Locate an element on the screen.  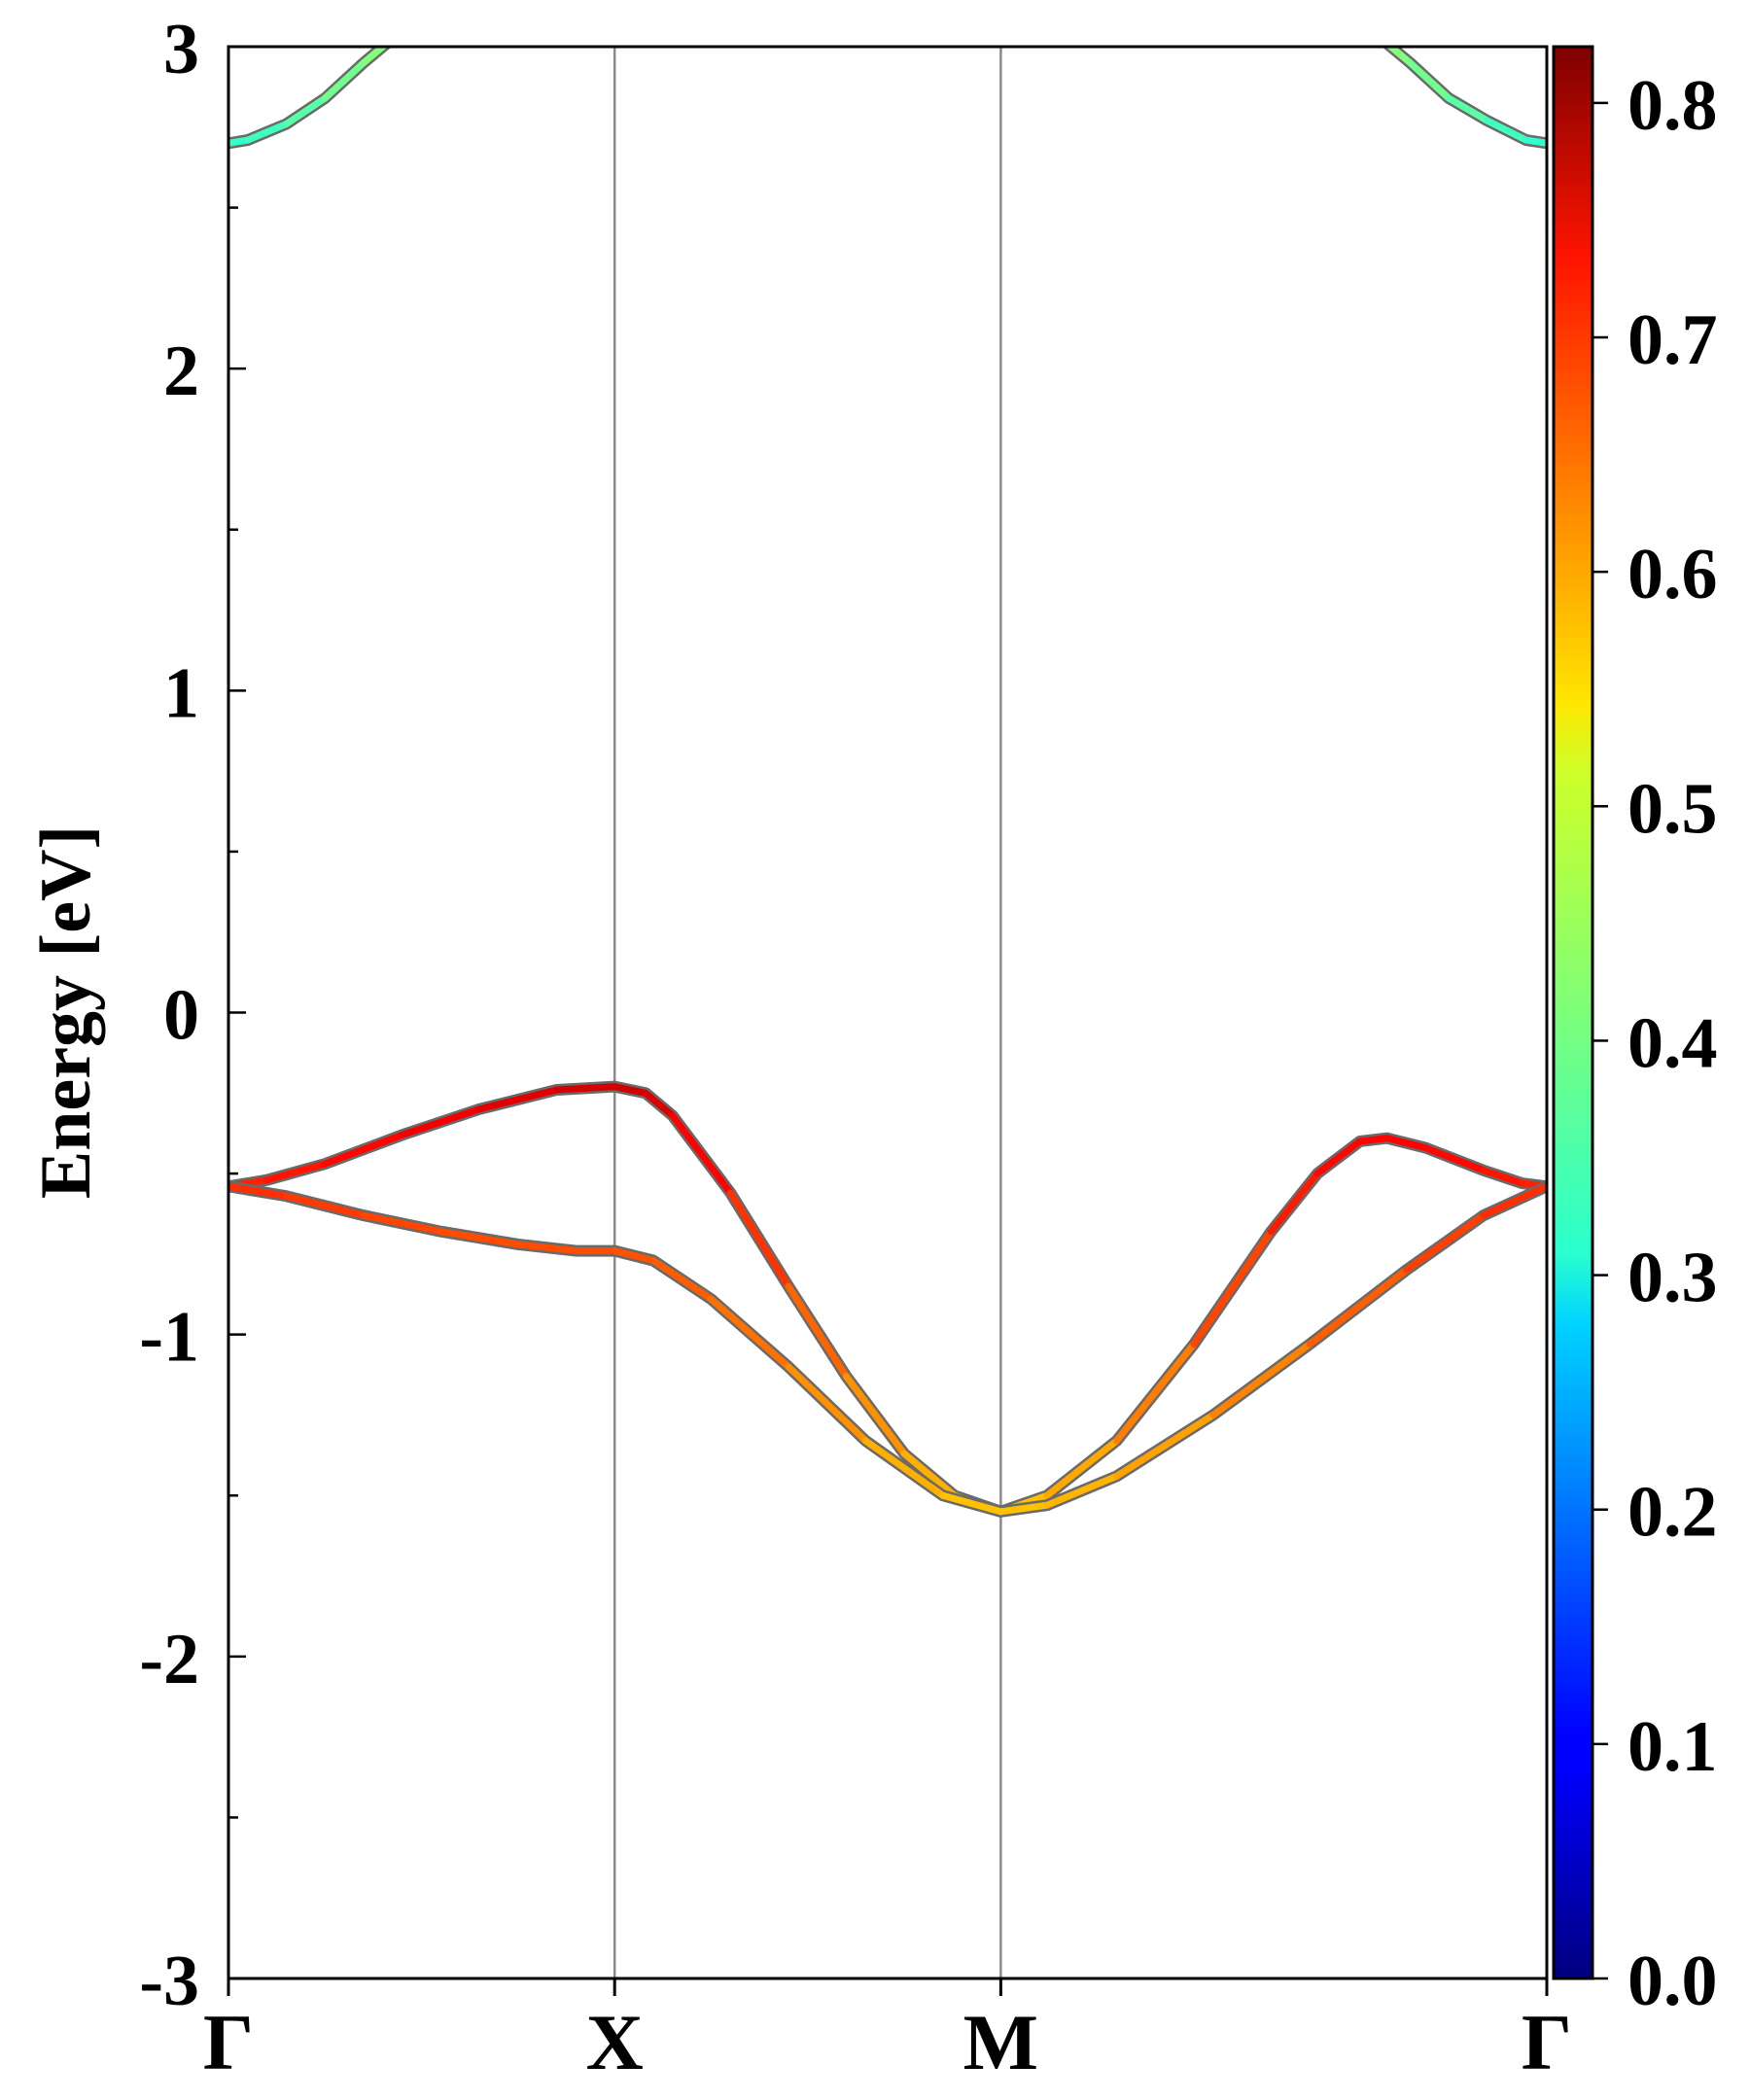
colorbar-tick-label: 0.8 is located at coordinates (1673, 106).